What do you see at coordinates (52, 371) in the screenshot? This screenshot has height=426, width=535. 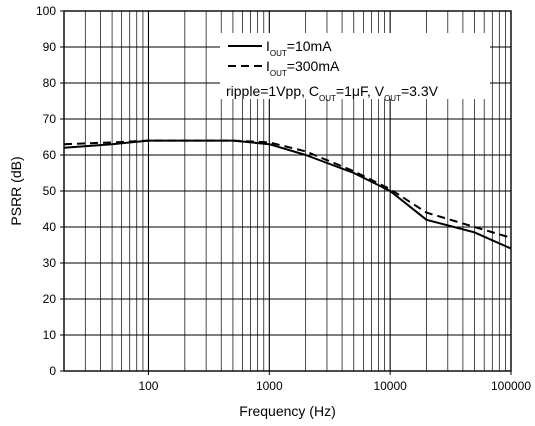 I see `y-tick-label: 0` at bounding box center [52, 371].